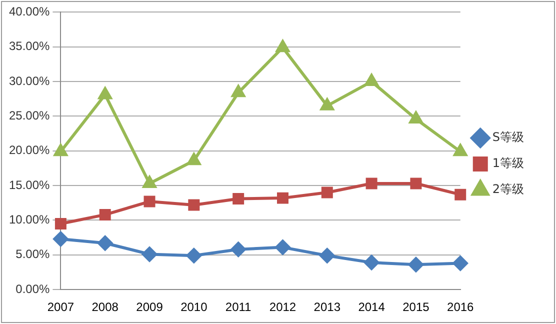  Describe the element at coordinates (372, 307) in the screenshot. I see `x-tick-label: 2014` at that location.